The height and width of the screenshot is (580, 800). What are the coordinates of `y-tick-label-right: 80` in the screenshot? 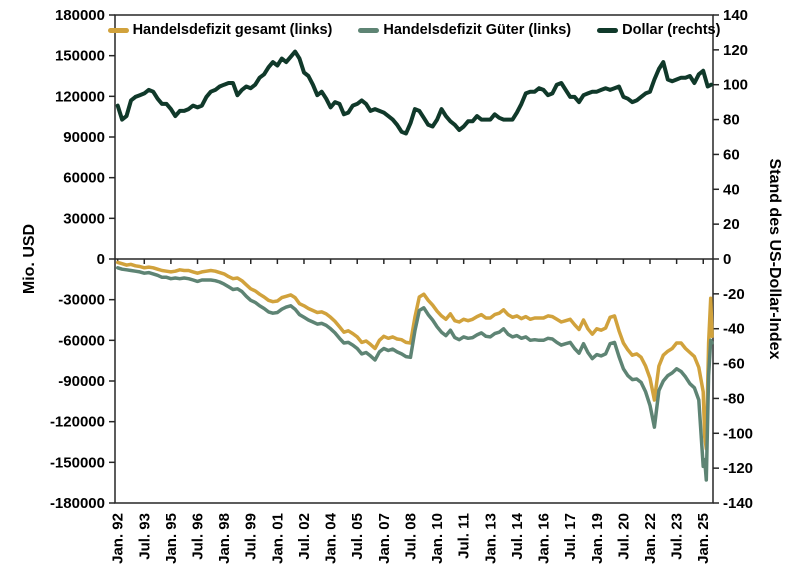 It's located at (731, 120).